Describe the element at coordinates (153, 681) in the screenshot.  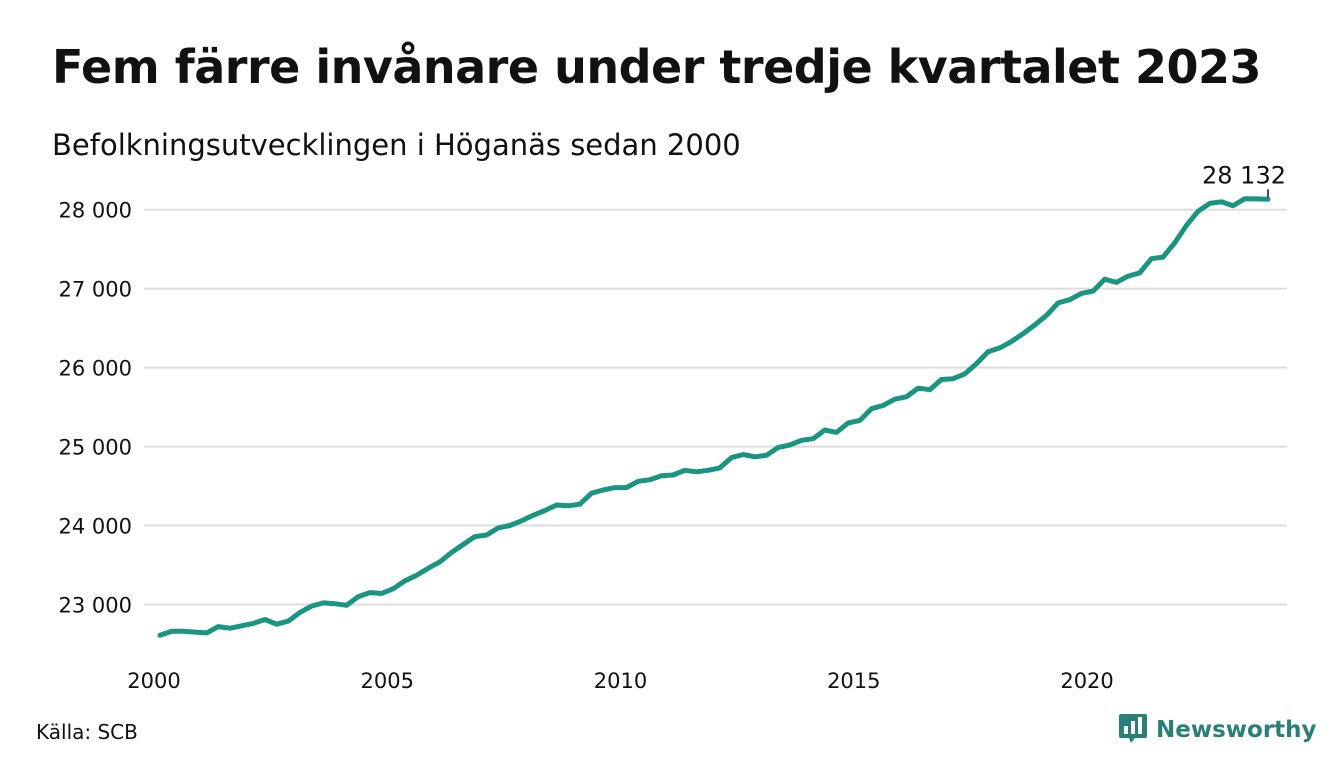
I see `x-tick-label: 2000` at that location.